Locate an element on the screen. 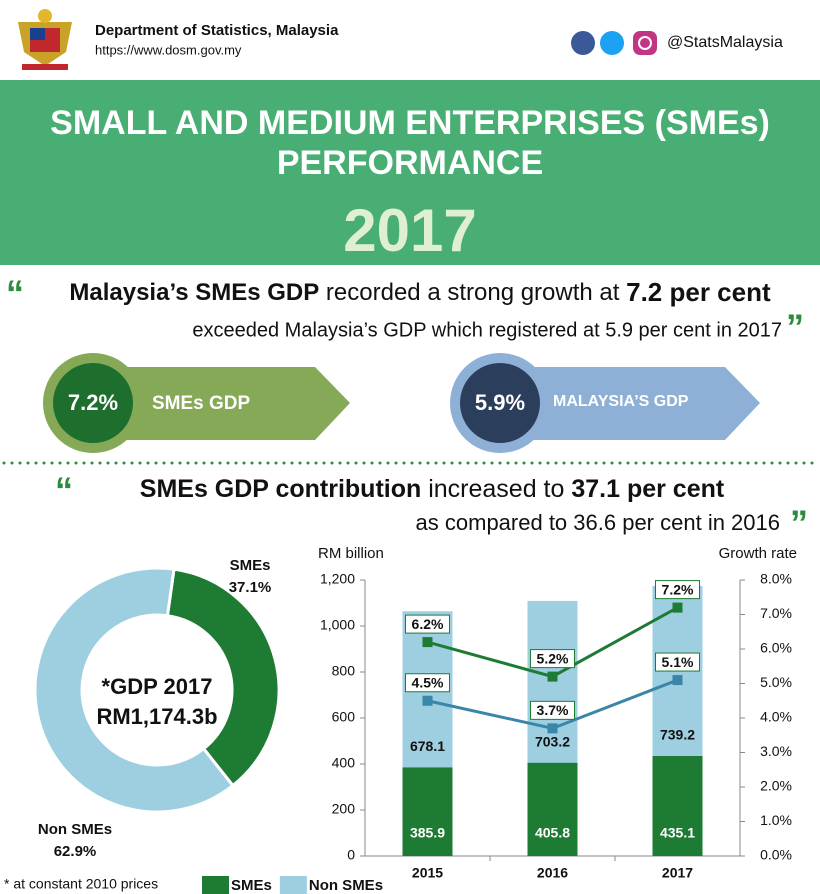 The width and height of the screenshot is (820, 894). badge-value: 7.2% is located at coordinates (93, 402).